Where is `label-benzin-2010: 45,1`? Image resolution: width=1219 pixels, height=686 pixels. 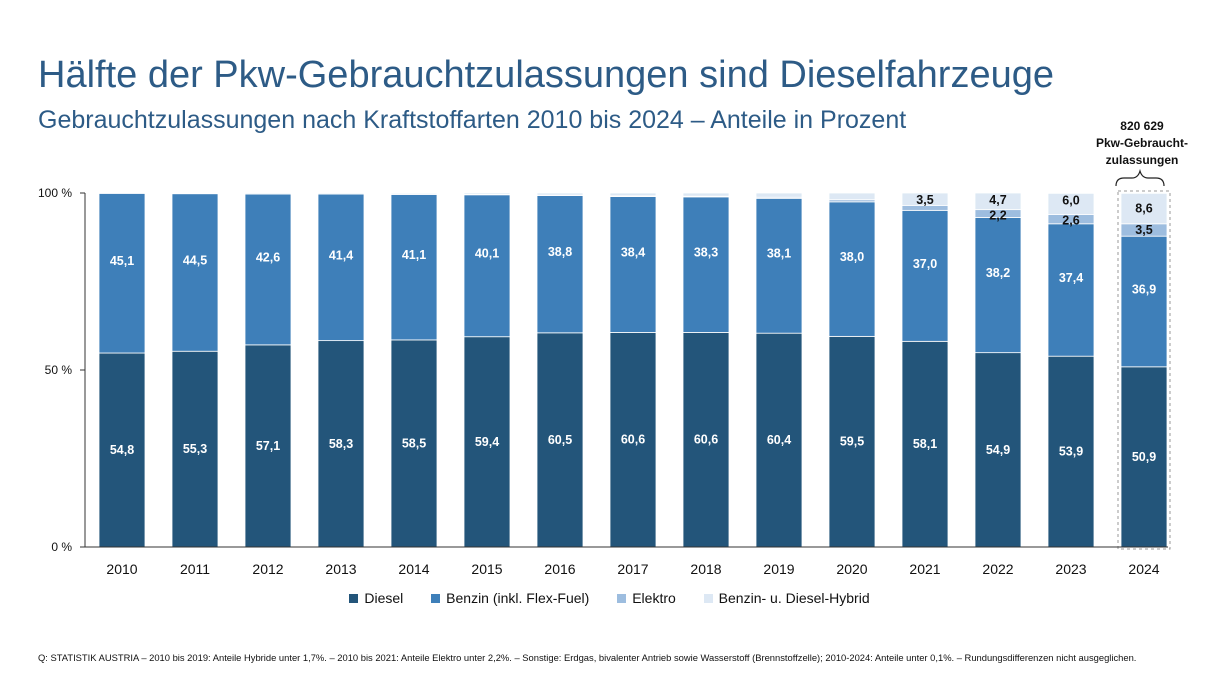 label-benzin-2010: 45,1 is located at coordinates (122, 261).